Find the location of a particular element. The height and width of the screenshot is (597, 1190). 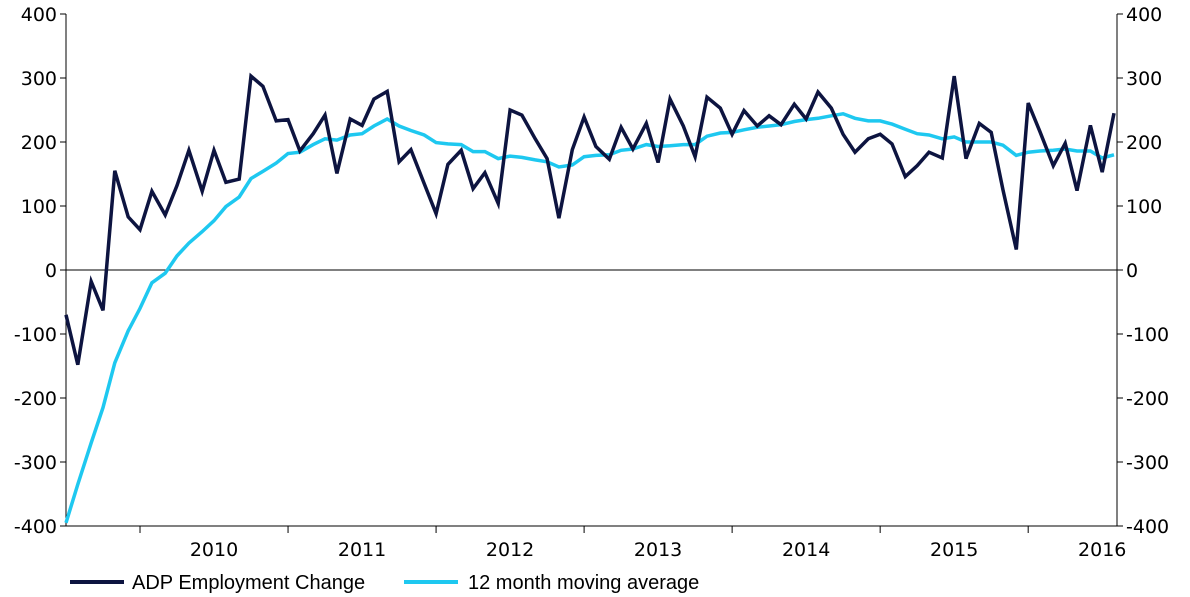

right-tick-label: 300 is located at coordinates (1144, 79).